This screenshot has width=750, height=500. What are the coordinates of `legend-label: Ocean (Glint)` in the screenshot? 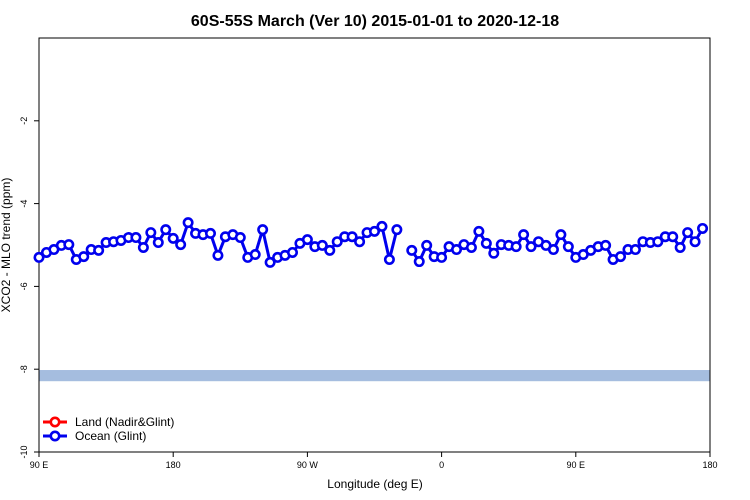 It's located at (110, 436).